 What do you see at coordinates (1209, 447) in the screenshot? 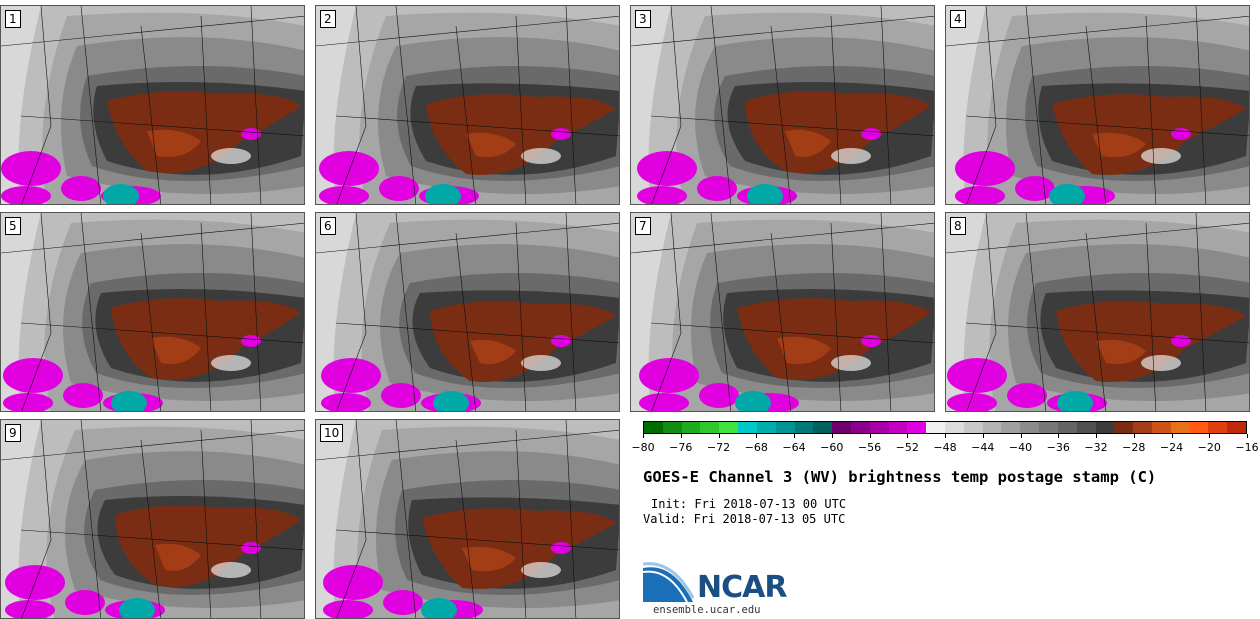
I see `colorbar-tick-label: −20` at bounding box center [1209, 447].